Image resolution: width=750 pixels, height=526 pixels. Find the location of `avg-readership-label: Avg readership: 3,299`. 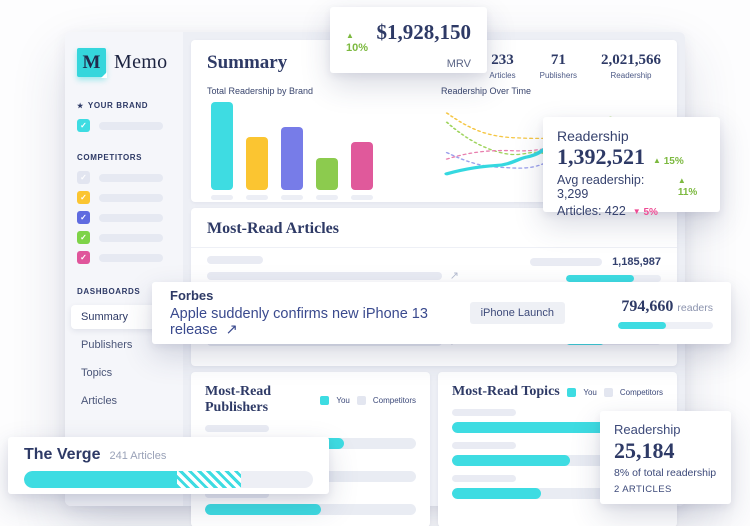

avg-readership-label: Avg readership: 3,299 is located at coordinates (601, 187).